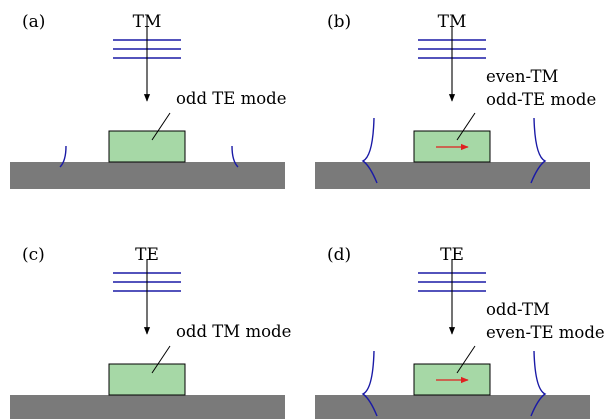 Image resolution: width=615 pixels, height=419 pixels. I want to click on mode-label: odd-TE mode, so click(541, 99).